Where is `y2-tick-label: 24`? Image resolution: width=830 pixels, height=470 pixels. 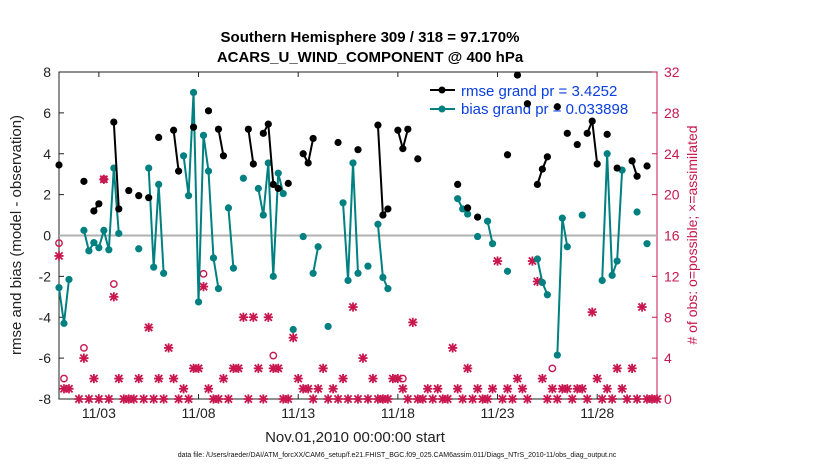 y2-tick-label: 24 is located at coordinates (672, 154).